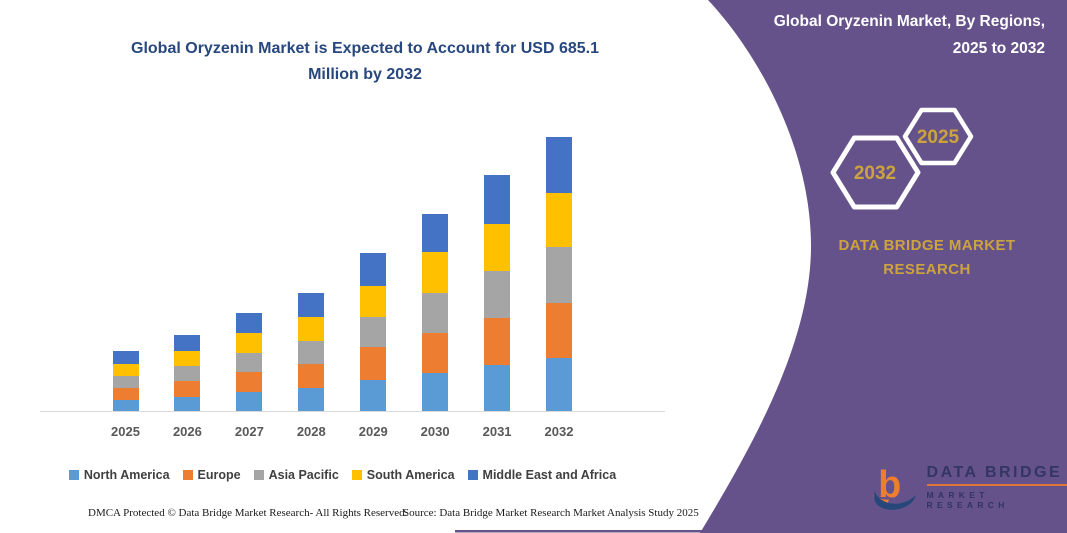 The image size is (1067, 533). I want to click on legend-item: South America, so click(403, 475).